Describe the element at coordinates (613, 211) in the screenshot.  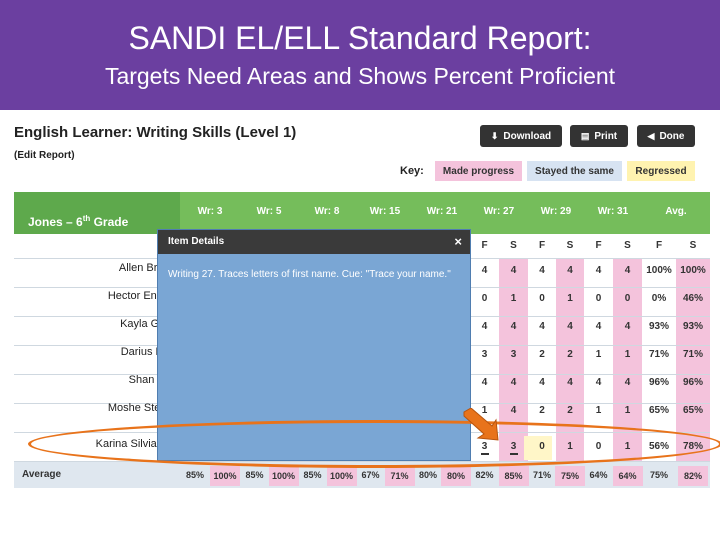
I see `column-header: Wr: 31` at that location.